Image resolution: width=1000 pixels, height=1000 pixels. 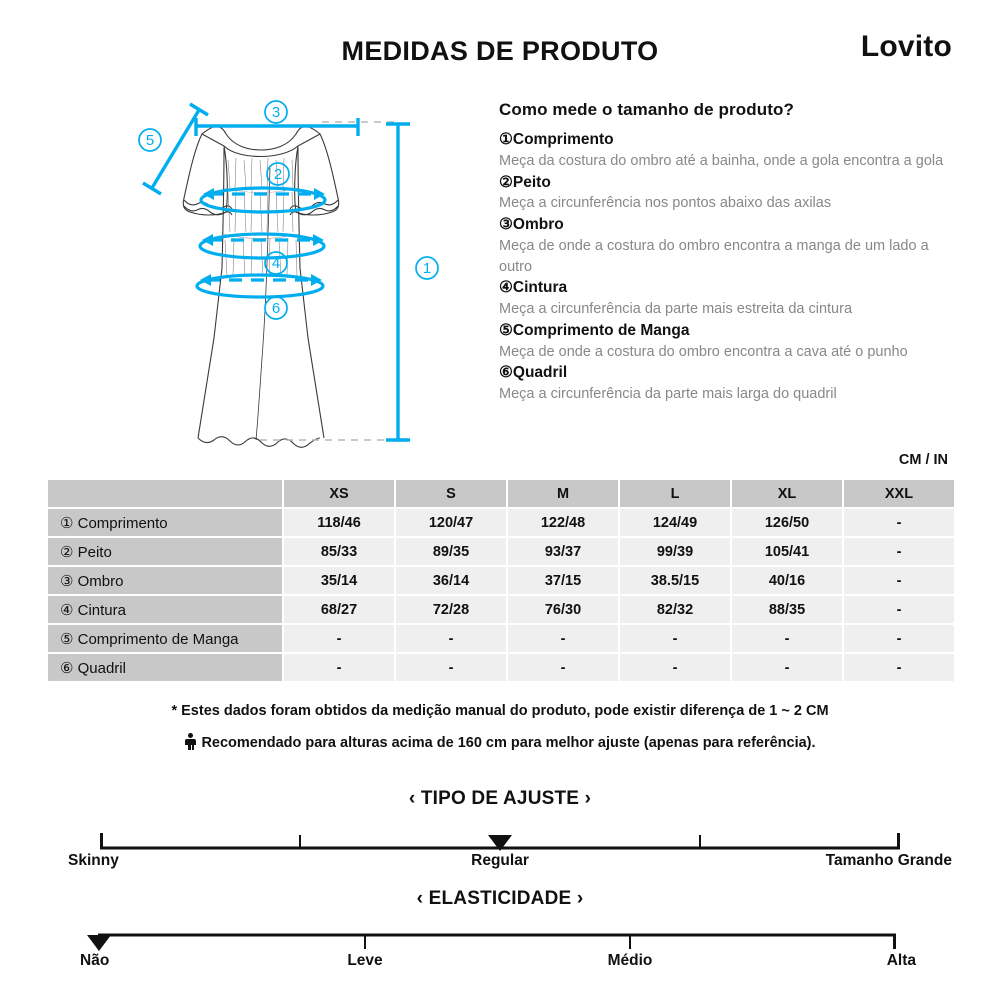 What do you see at coordinates (165, 609) in the screenshot?
I see `row-label-cintura: ④ Cintura` at bounding box center [165, 609].